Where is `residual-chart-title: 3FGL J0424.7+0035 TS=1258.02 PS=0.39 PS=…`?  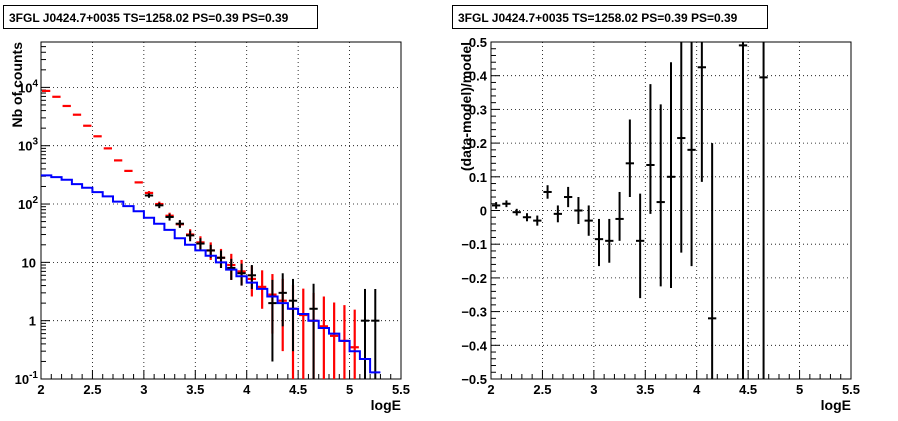 residual-chart-title: 3FGL J0424.7+0035 TS=1258.02 PS=0.39 PS=… is located at coordinates (610, 17).